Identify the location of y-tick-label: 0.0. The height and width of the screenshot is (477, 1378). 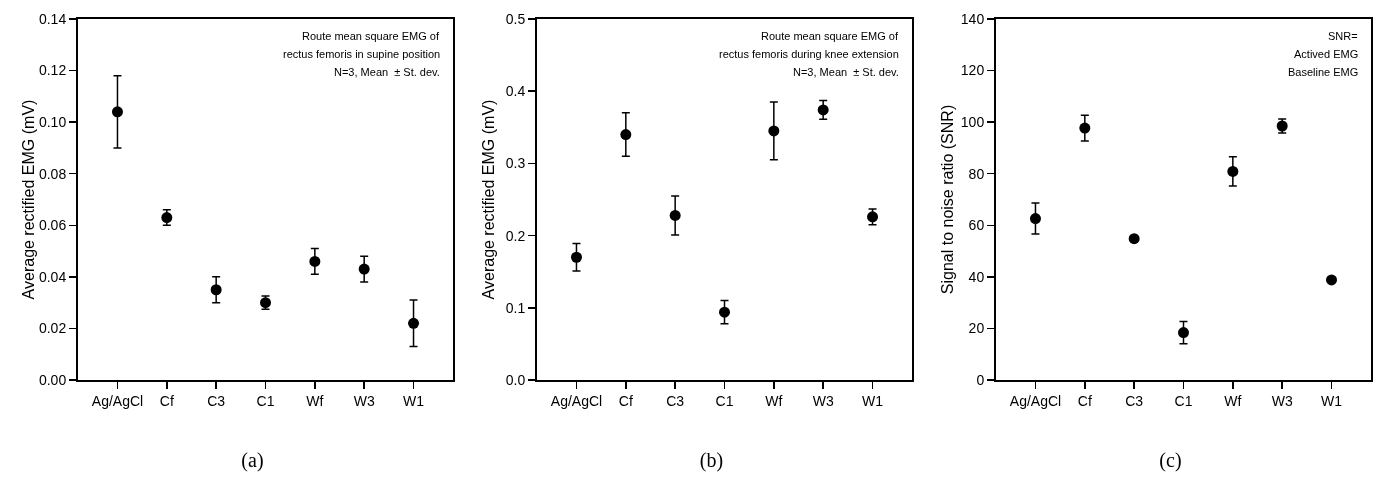
(515, 379).